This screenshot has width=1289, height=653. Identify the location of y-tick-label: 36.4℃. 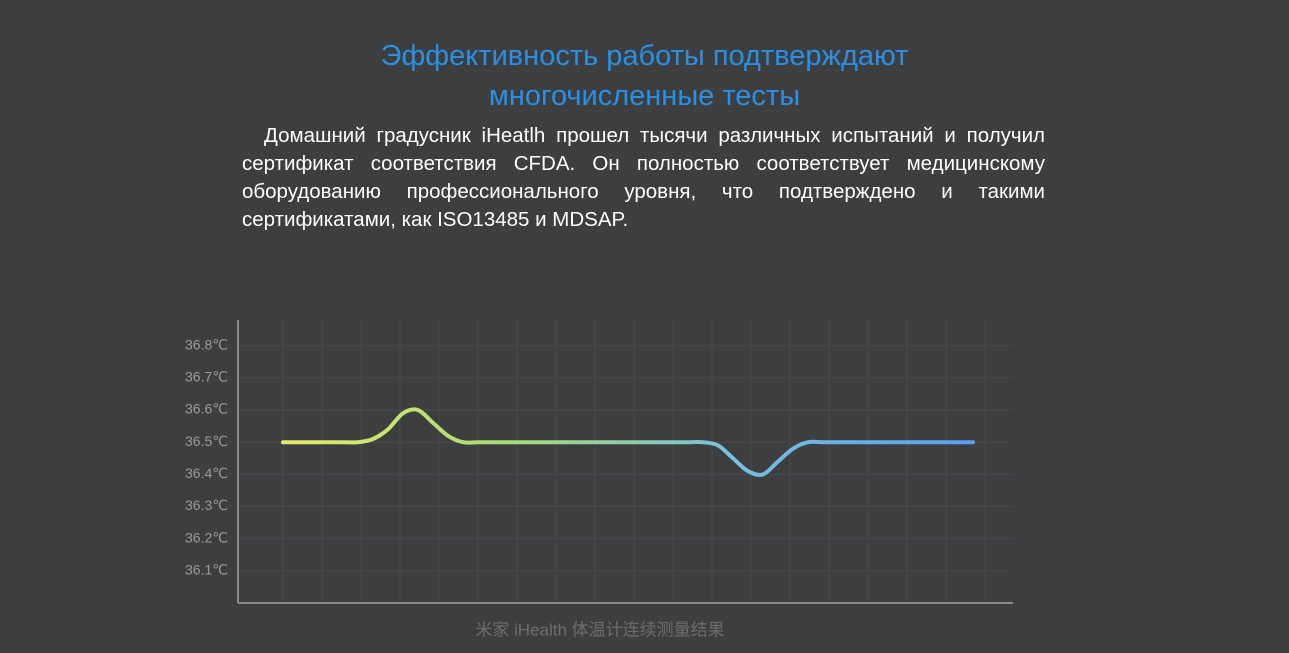
(206, 473).